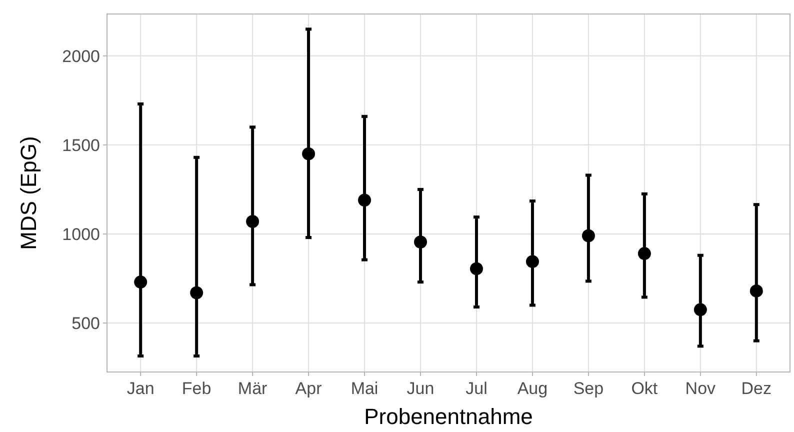 The image size is (794, 432). I want to click on y-tick-label: 1500, so click(81, 145).